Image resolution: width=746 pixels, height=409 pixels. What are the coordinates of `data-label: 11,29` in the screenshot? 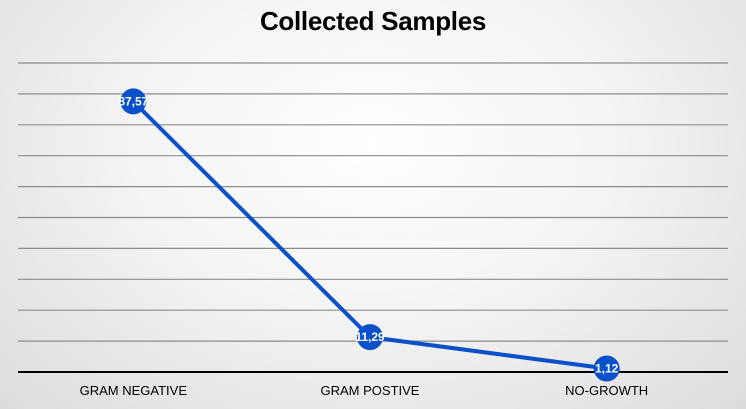 It's located at (370, 337).